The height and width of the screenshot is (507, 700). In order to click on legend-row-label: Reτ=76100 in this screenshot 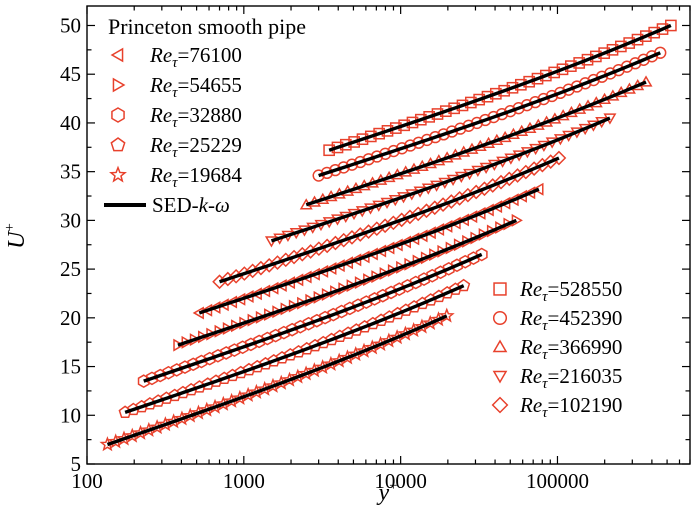, I will do `click(195, 57)`.